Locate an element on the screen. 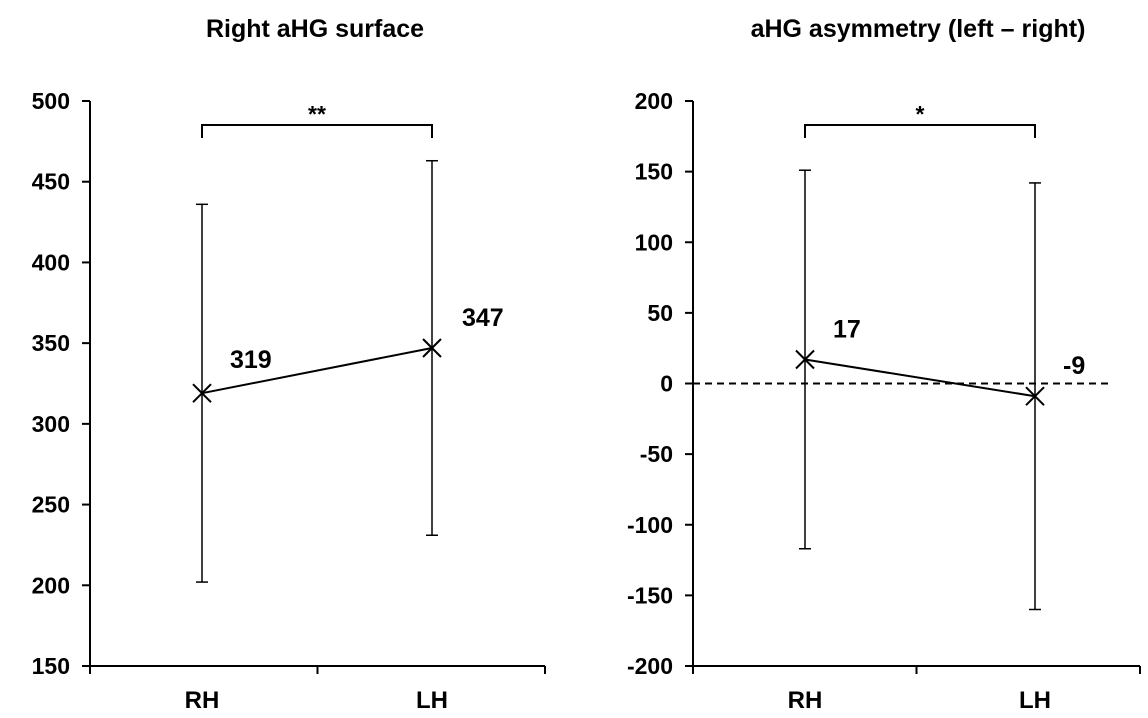 This screenshot has width=1148, height=718. y-tick-label: 300 is located at coordinates (51, 424).